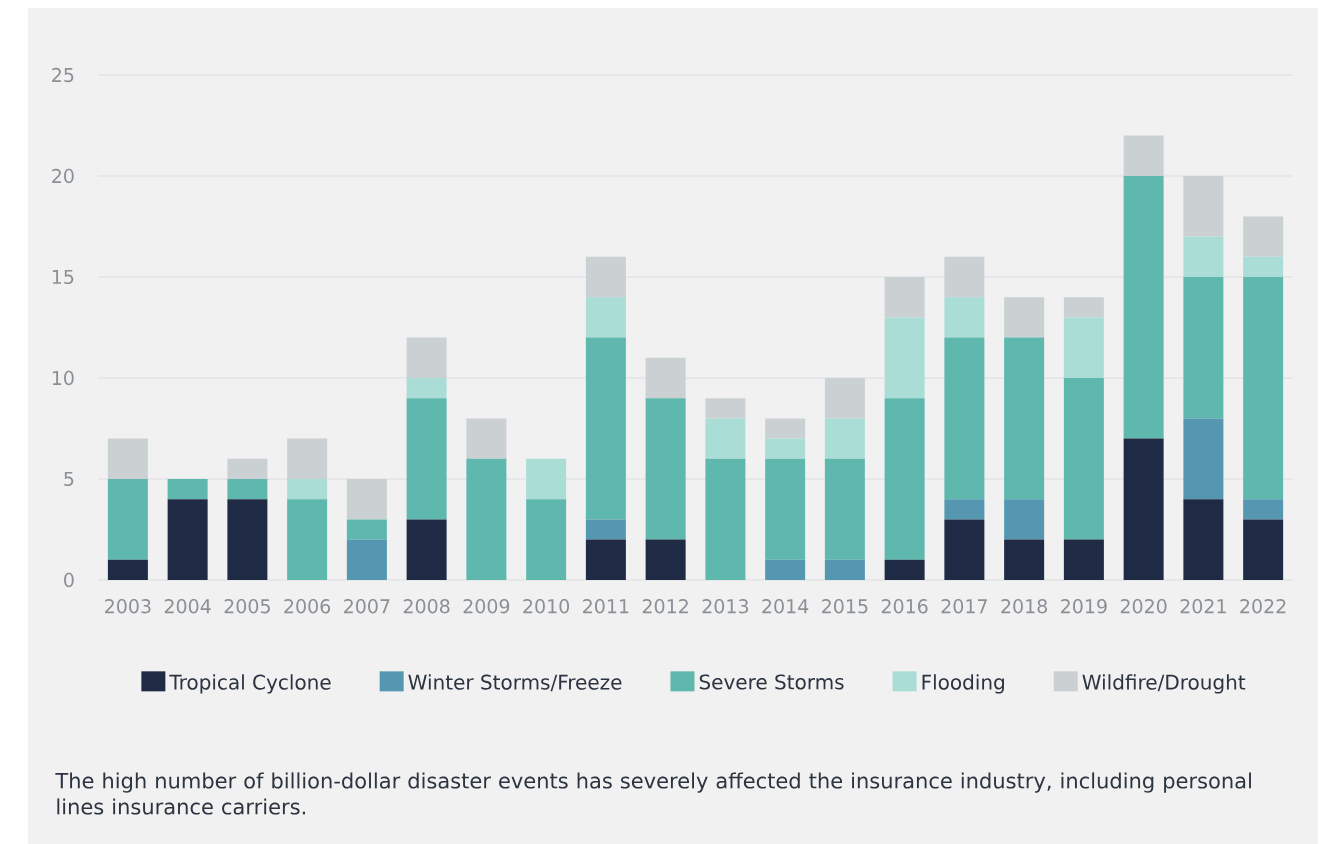  I want to click on x-tick-label: 2007, so click(367, 606).